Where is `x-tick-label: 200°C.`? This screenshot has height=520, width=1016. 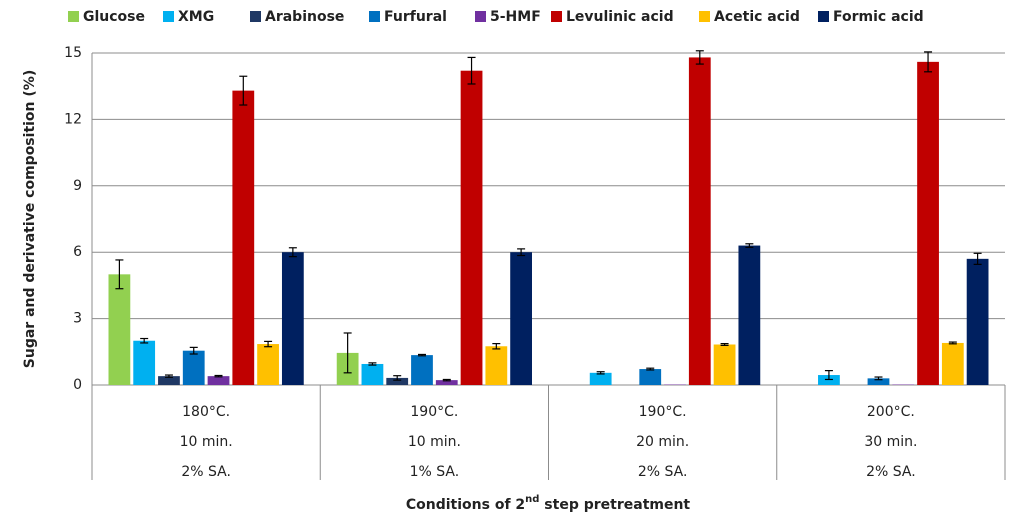 x-tick-label: 200°C. is located at coordinates (891, 412).